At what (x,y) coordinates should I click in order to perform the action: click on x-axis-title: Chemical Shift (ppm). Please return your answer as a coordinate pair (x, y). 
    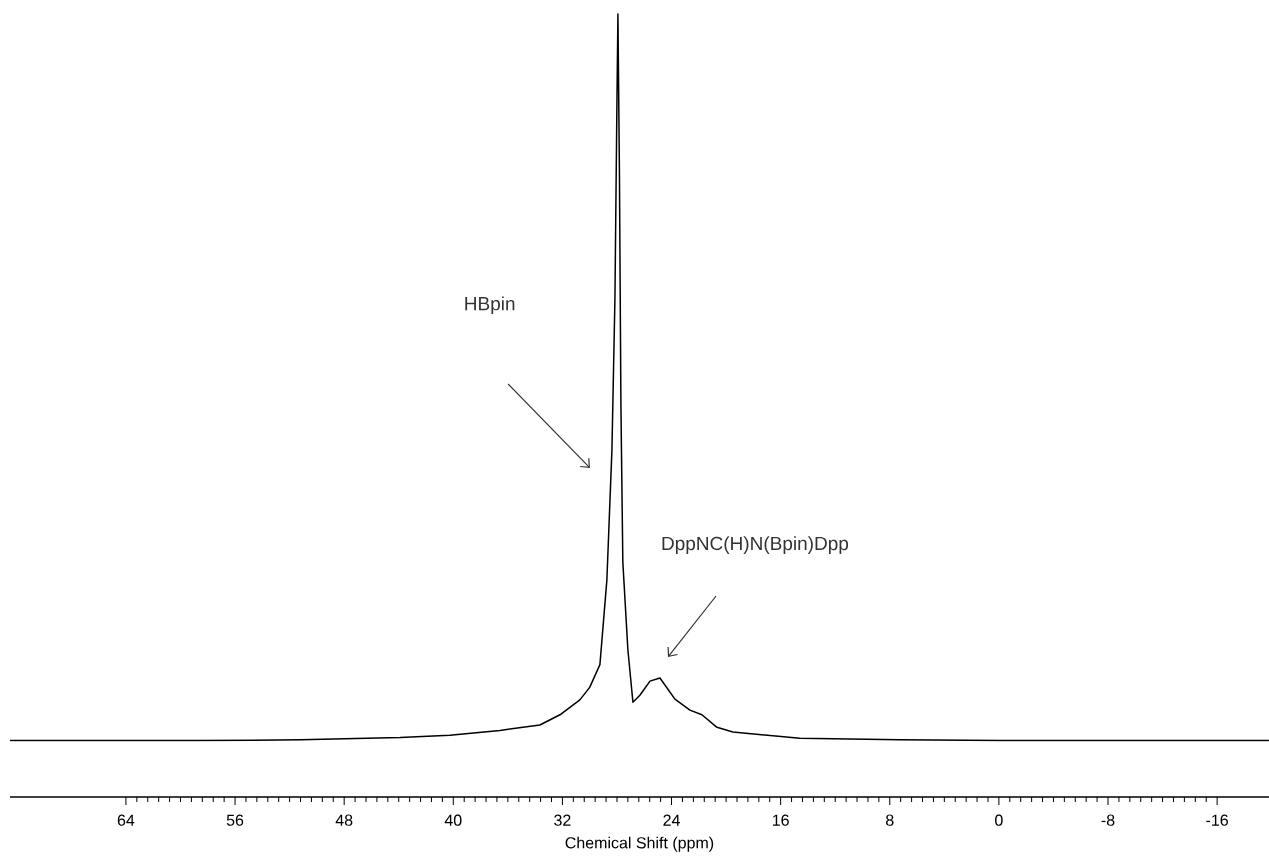
    Looking at the image, I should click on (639, 844).